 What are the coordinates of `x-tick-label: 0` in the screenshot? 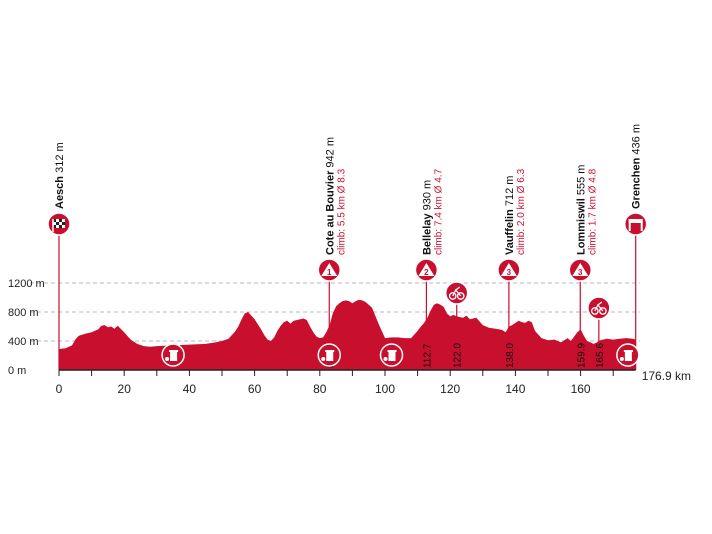 It's located at (59, 389).